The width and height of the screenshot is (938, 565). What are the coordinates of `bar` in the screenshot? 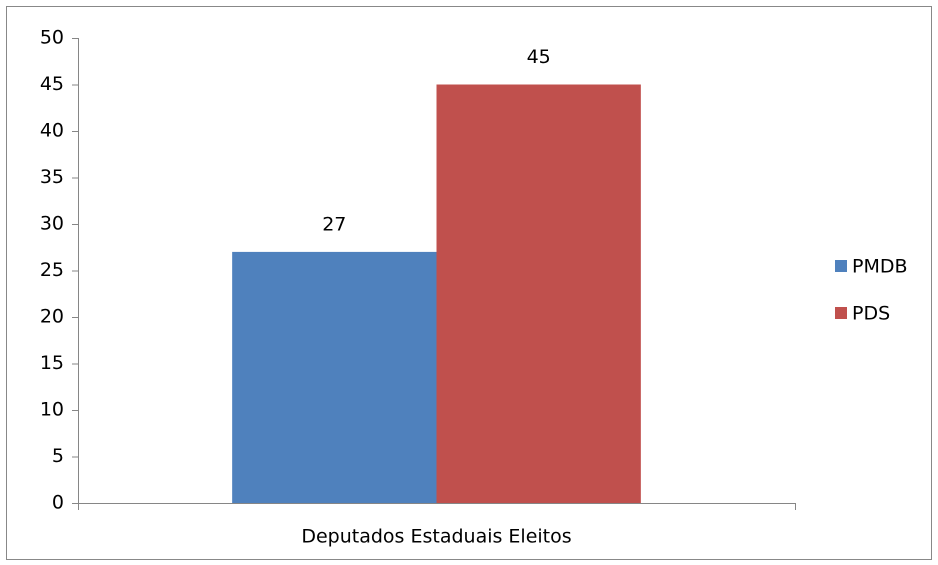 It's located at (334, 377).